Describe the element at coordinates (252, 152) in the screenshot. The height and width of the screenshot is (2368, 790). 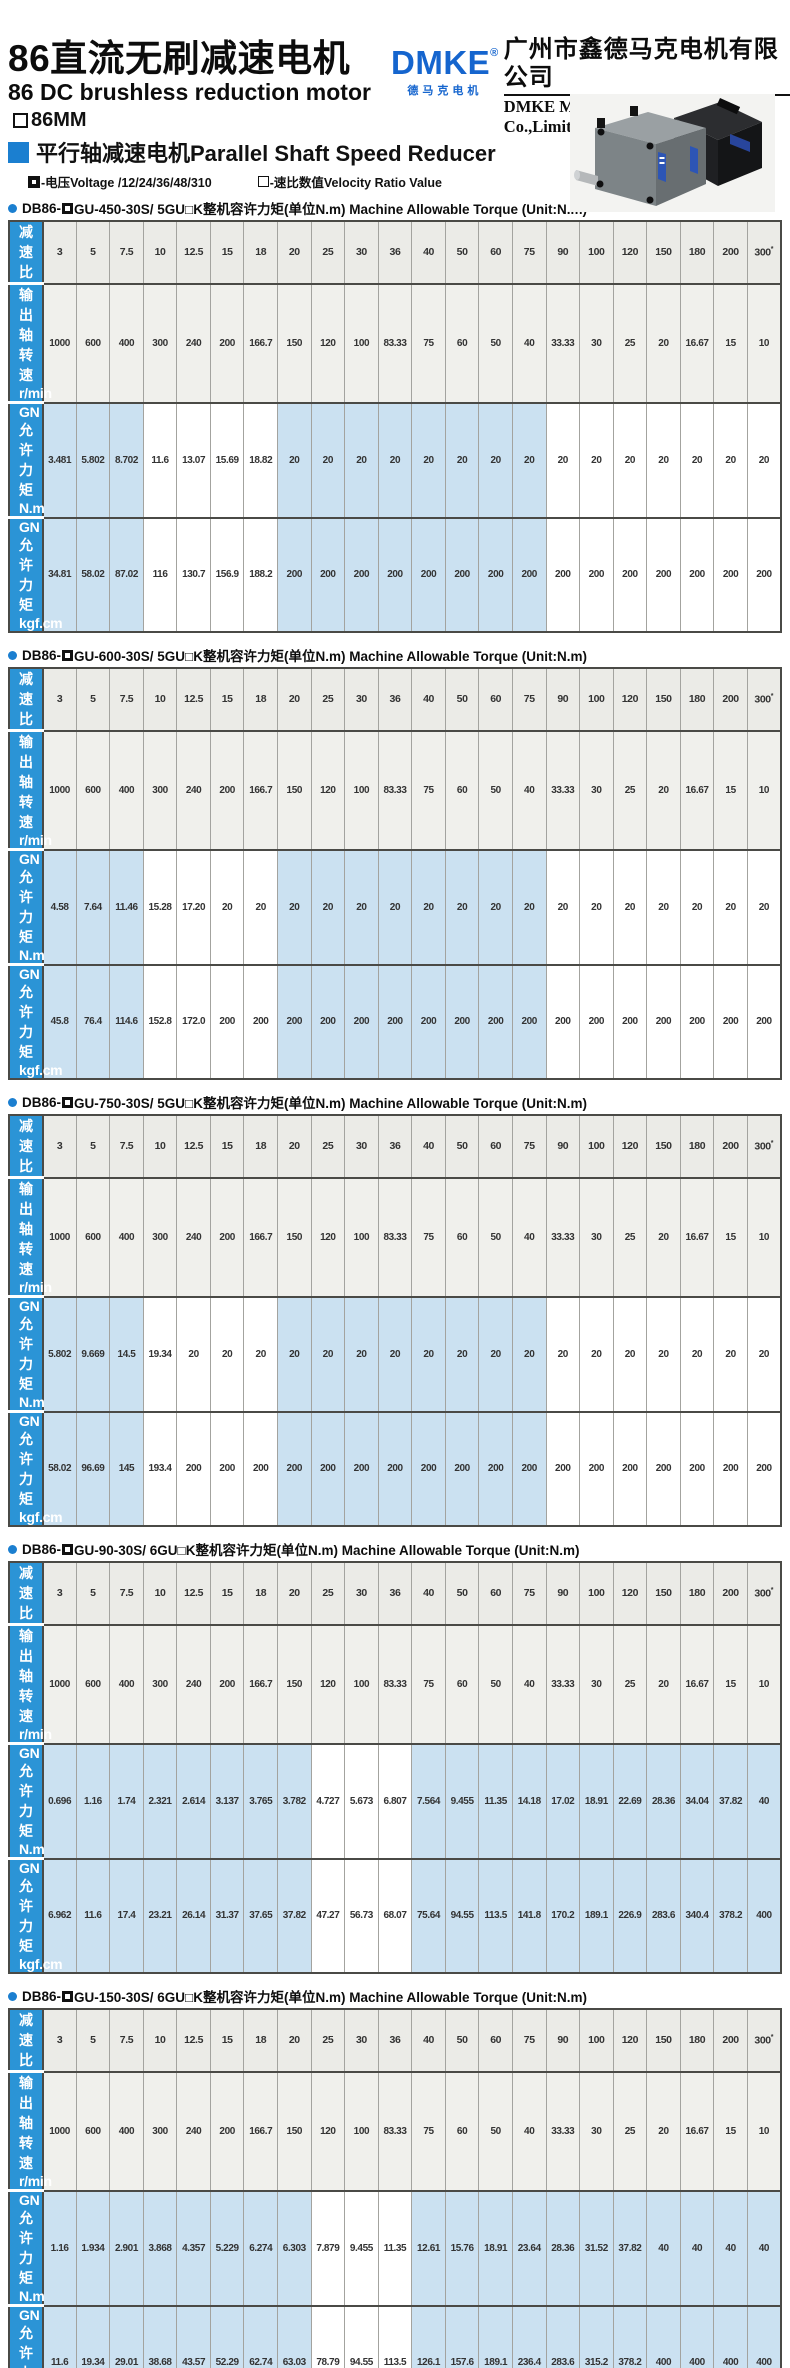
I see `series-row: 平行轴减速电机Parallel Shaft Speed Reducer` at that location.